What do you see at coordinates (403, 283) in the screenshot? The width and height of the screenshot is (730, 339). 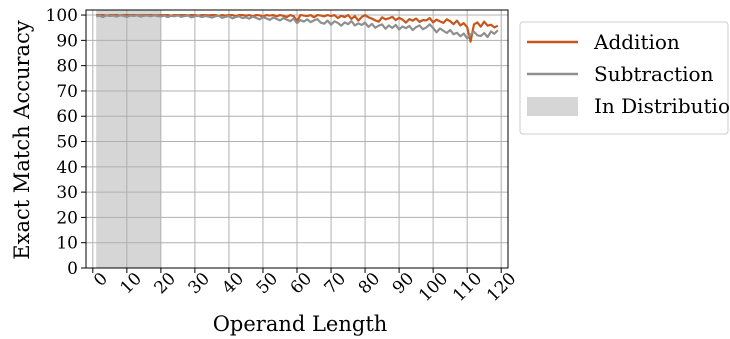 I see `x-tick-label: 90` at bounding box center [403, 283].